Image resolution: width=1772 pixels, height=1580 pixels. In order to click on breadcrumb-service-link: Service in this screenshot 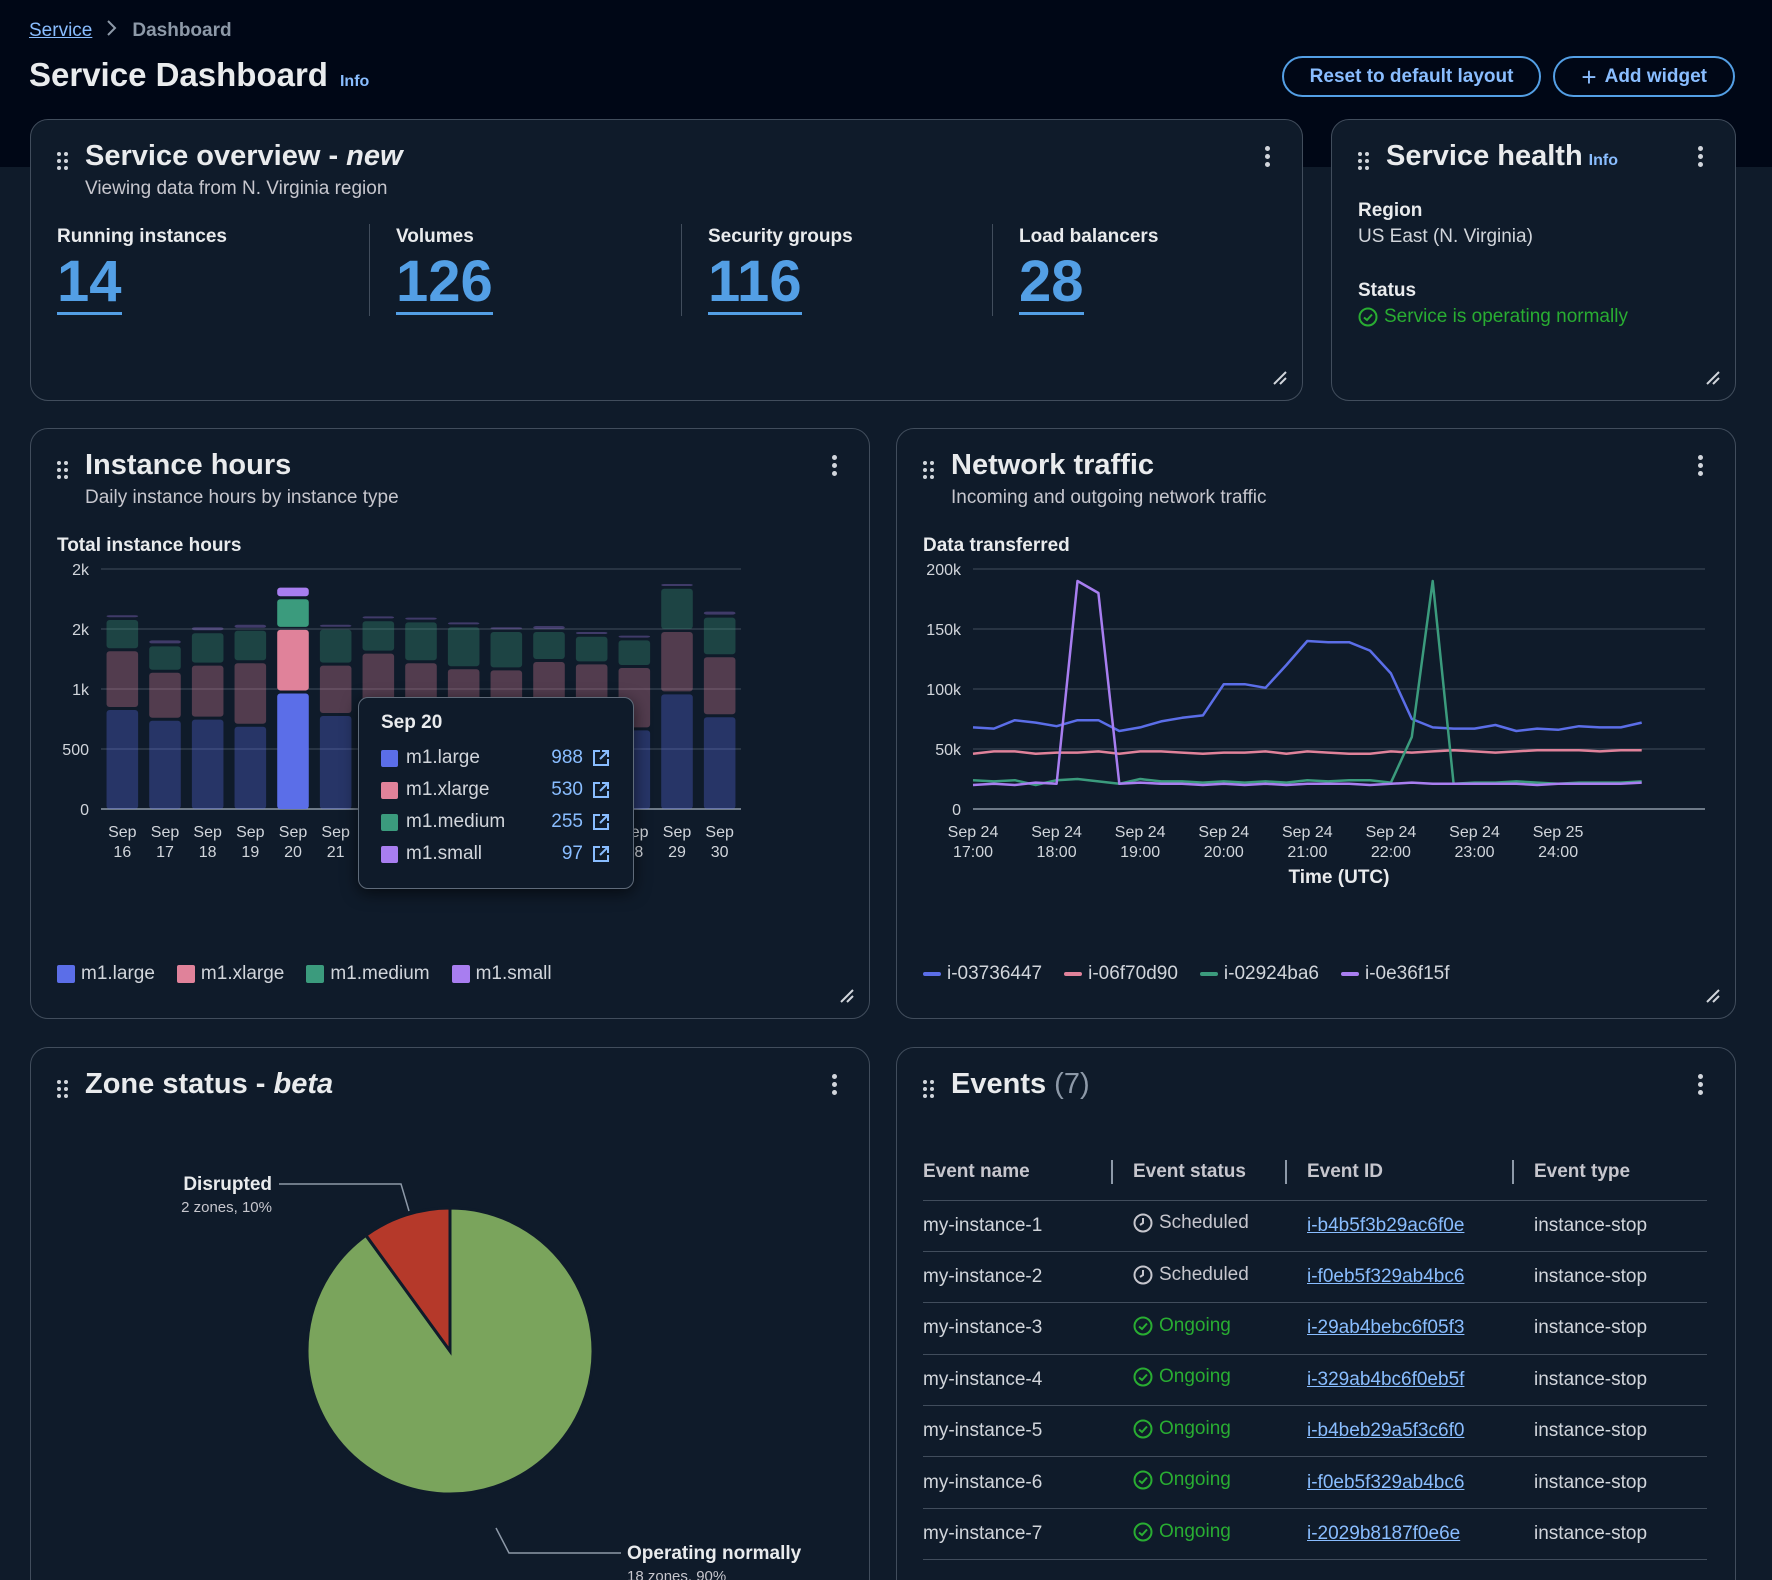, I will do `click(61, 30)`.